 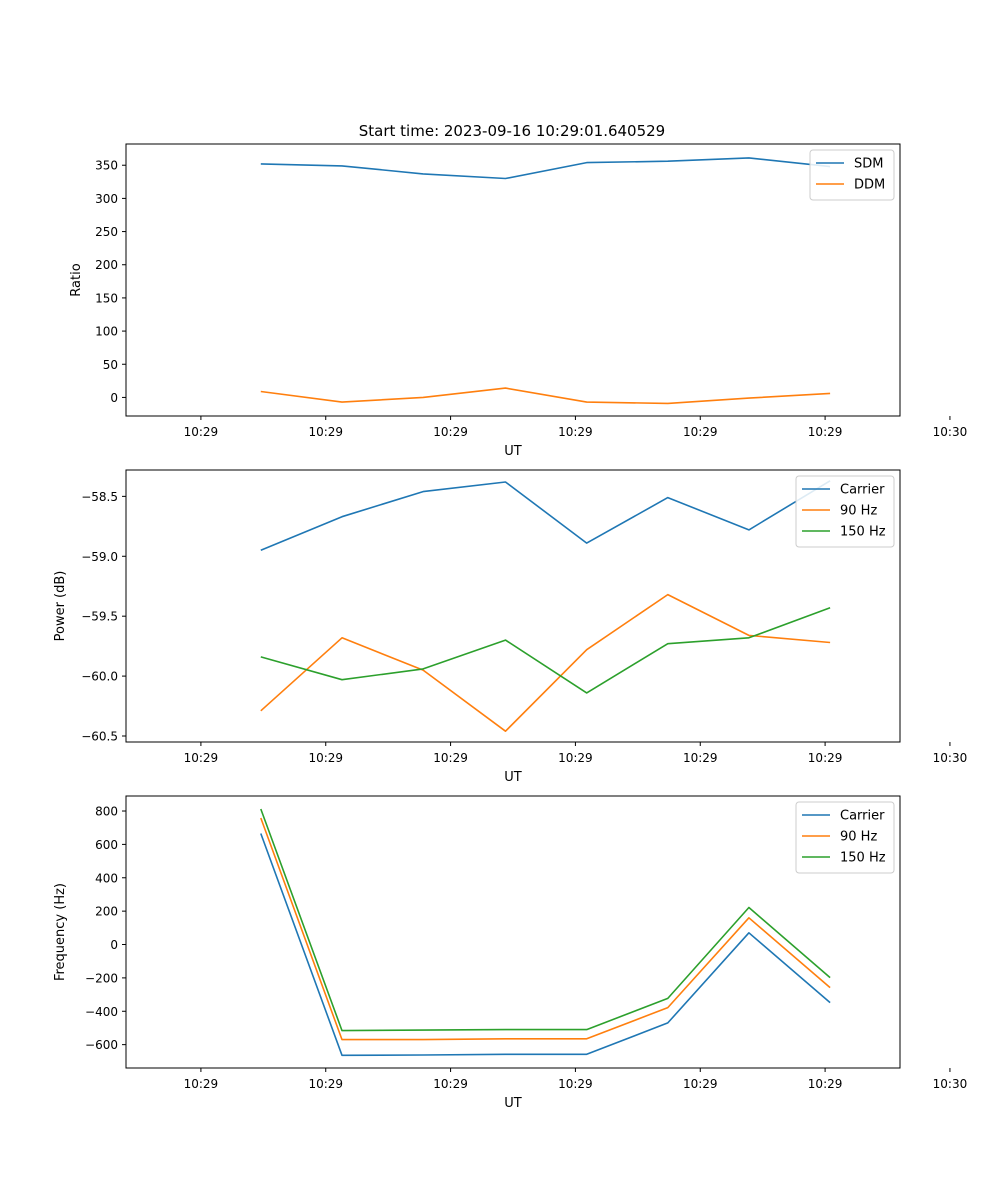 What do you see at coordinates (106, 298) in the screenshot?
I see `y-tick-label: 150` at bounding box center [106, 298].